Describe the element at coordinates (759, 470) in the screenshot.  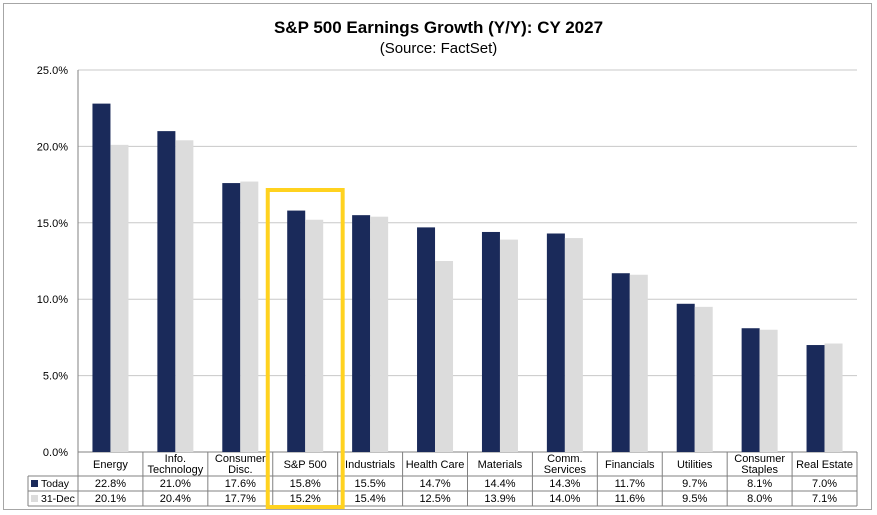
I see `category-label: Staples` at that location.